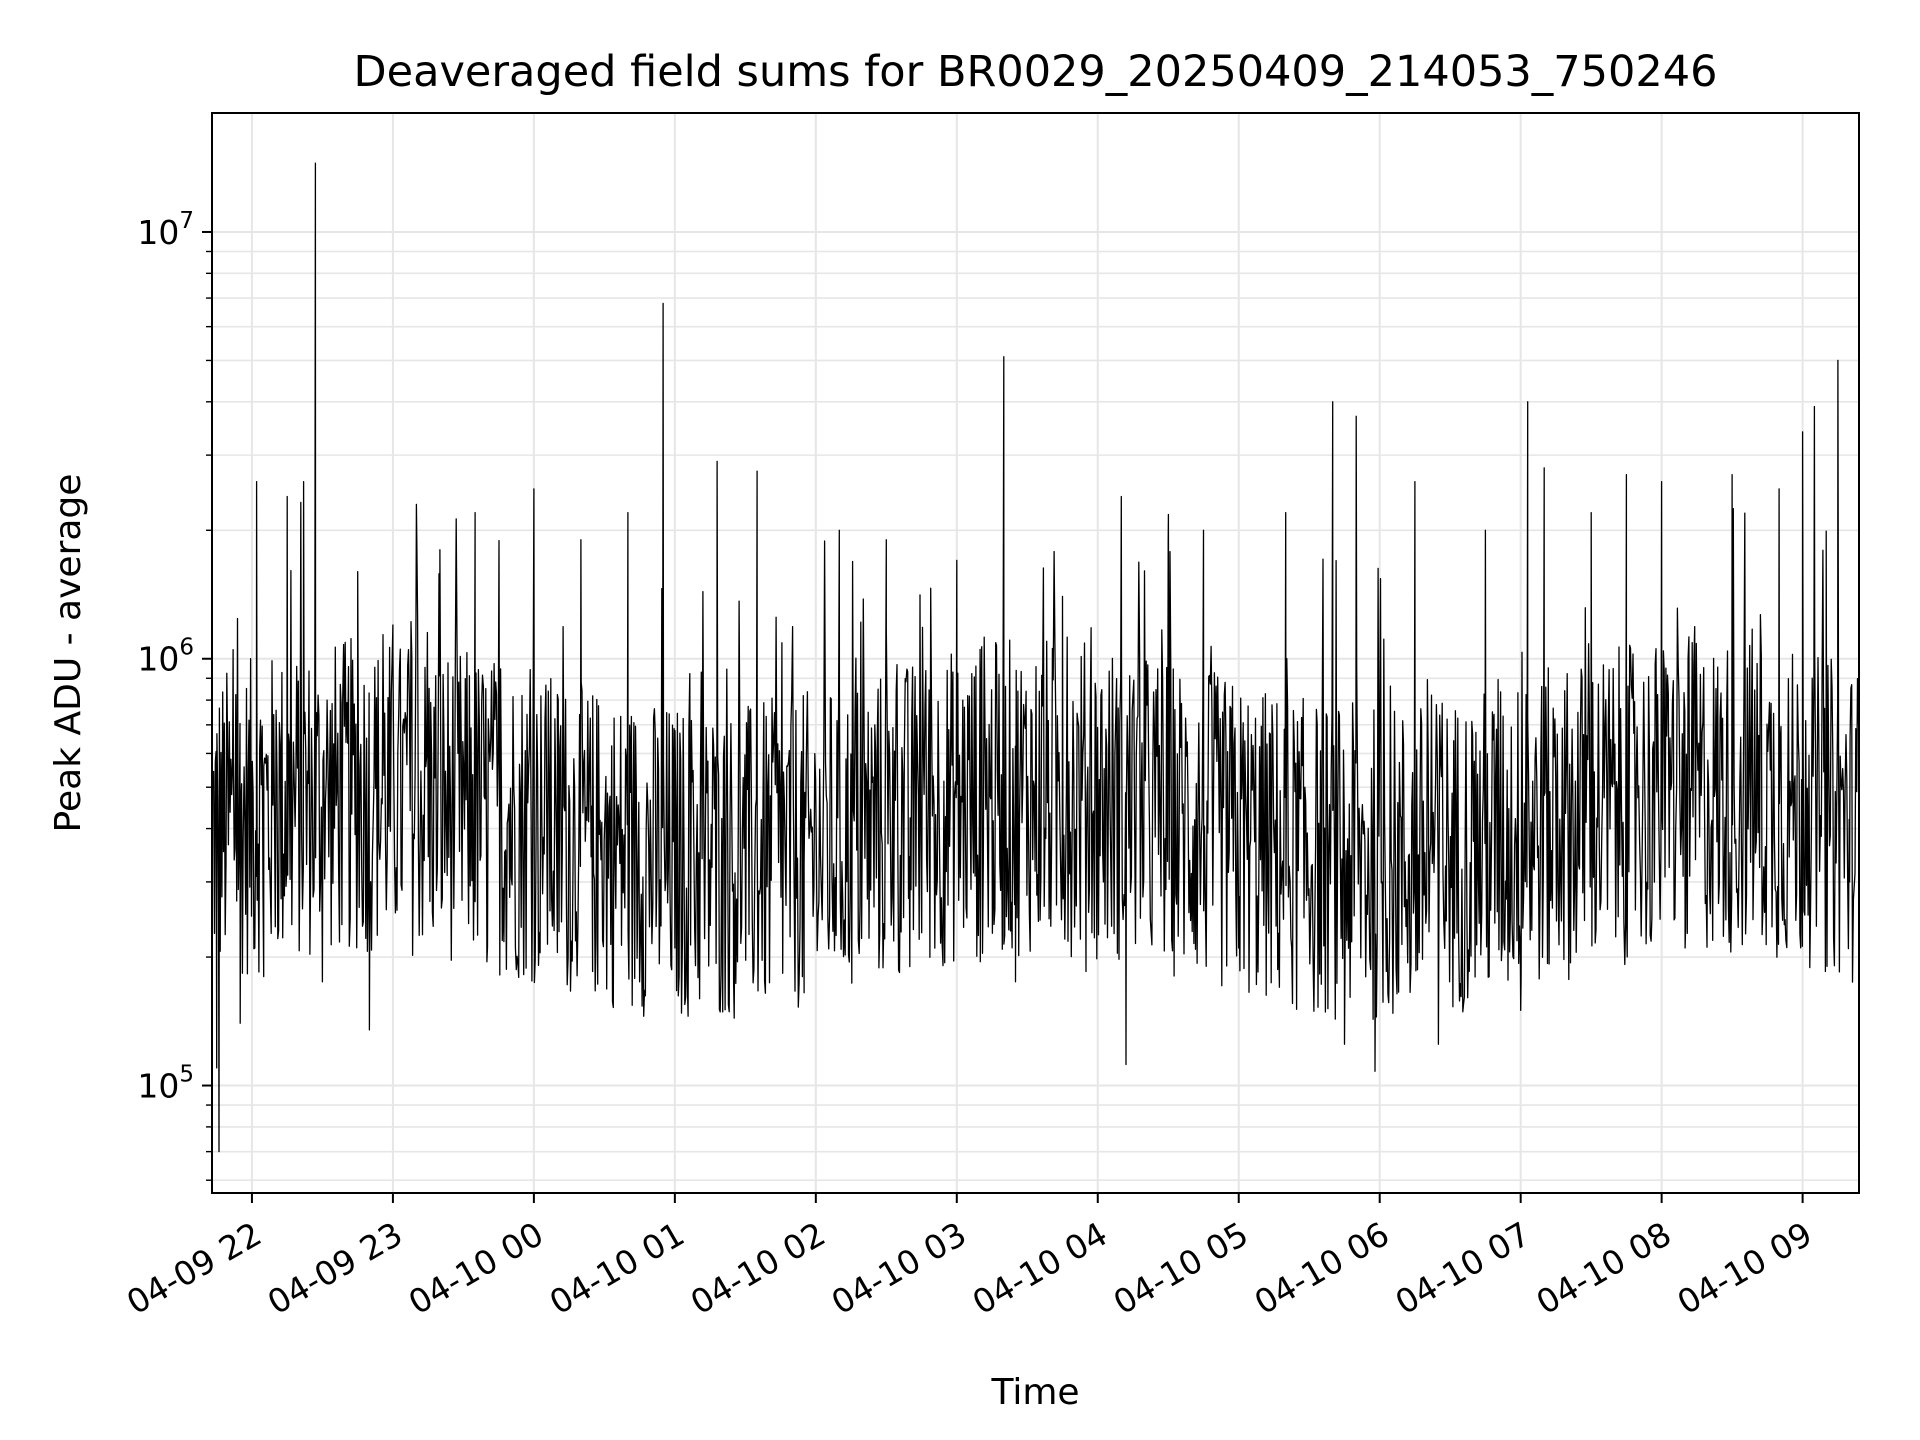  I want to click on y-tick-label: 10⁵, so click(165, 1084).